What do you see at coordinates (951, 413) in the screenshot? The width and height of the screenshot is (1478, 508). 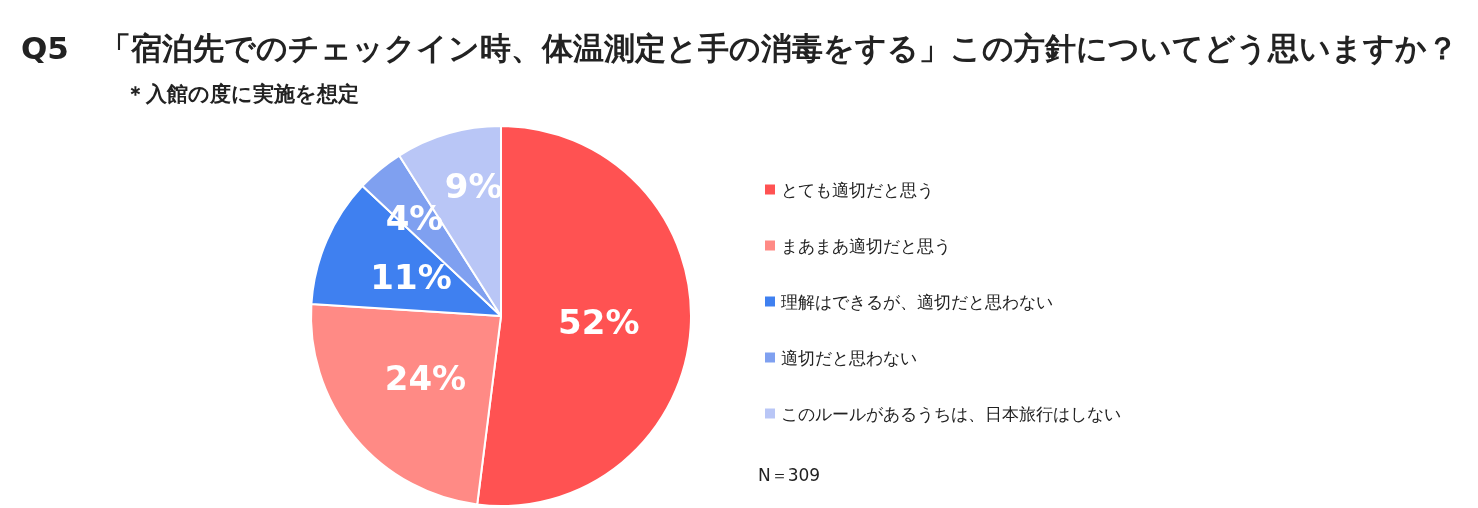 I see `legend-label: このルールがあるうちは、日本旅行はしない` at bounding box center [951, 413].